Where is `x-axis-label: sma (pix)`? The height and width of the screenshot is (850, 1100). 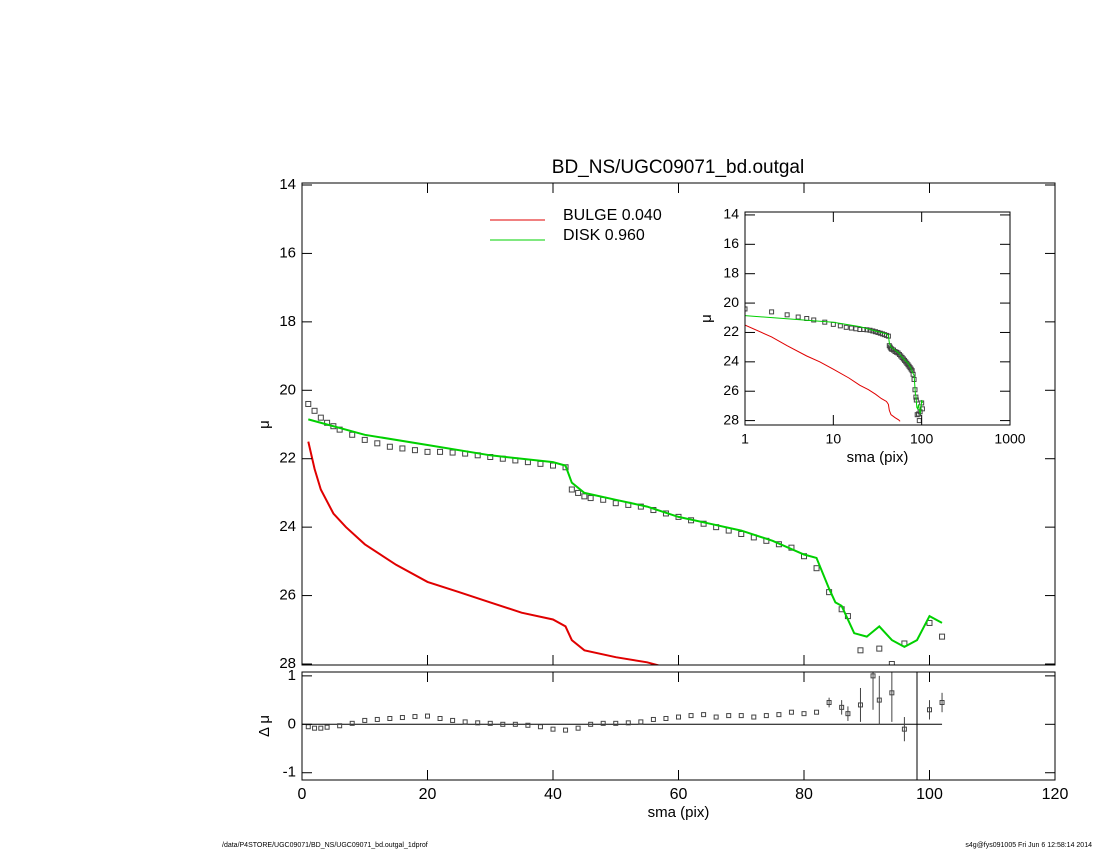 x-axis-label: sma (pix) is located at coordinates (878, 457).